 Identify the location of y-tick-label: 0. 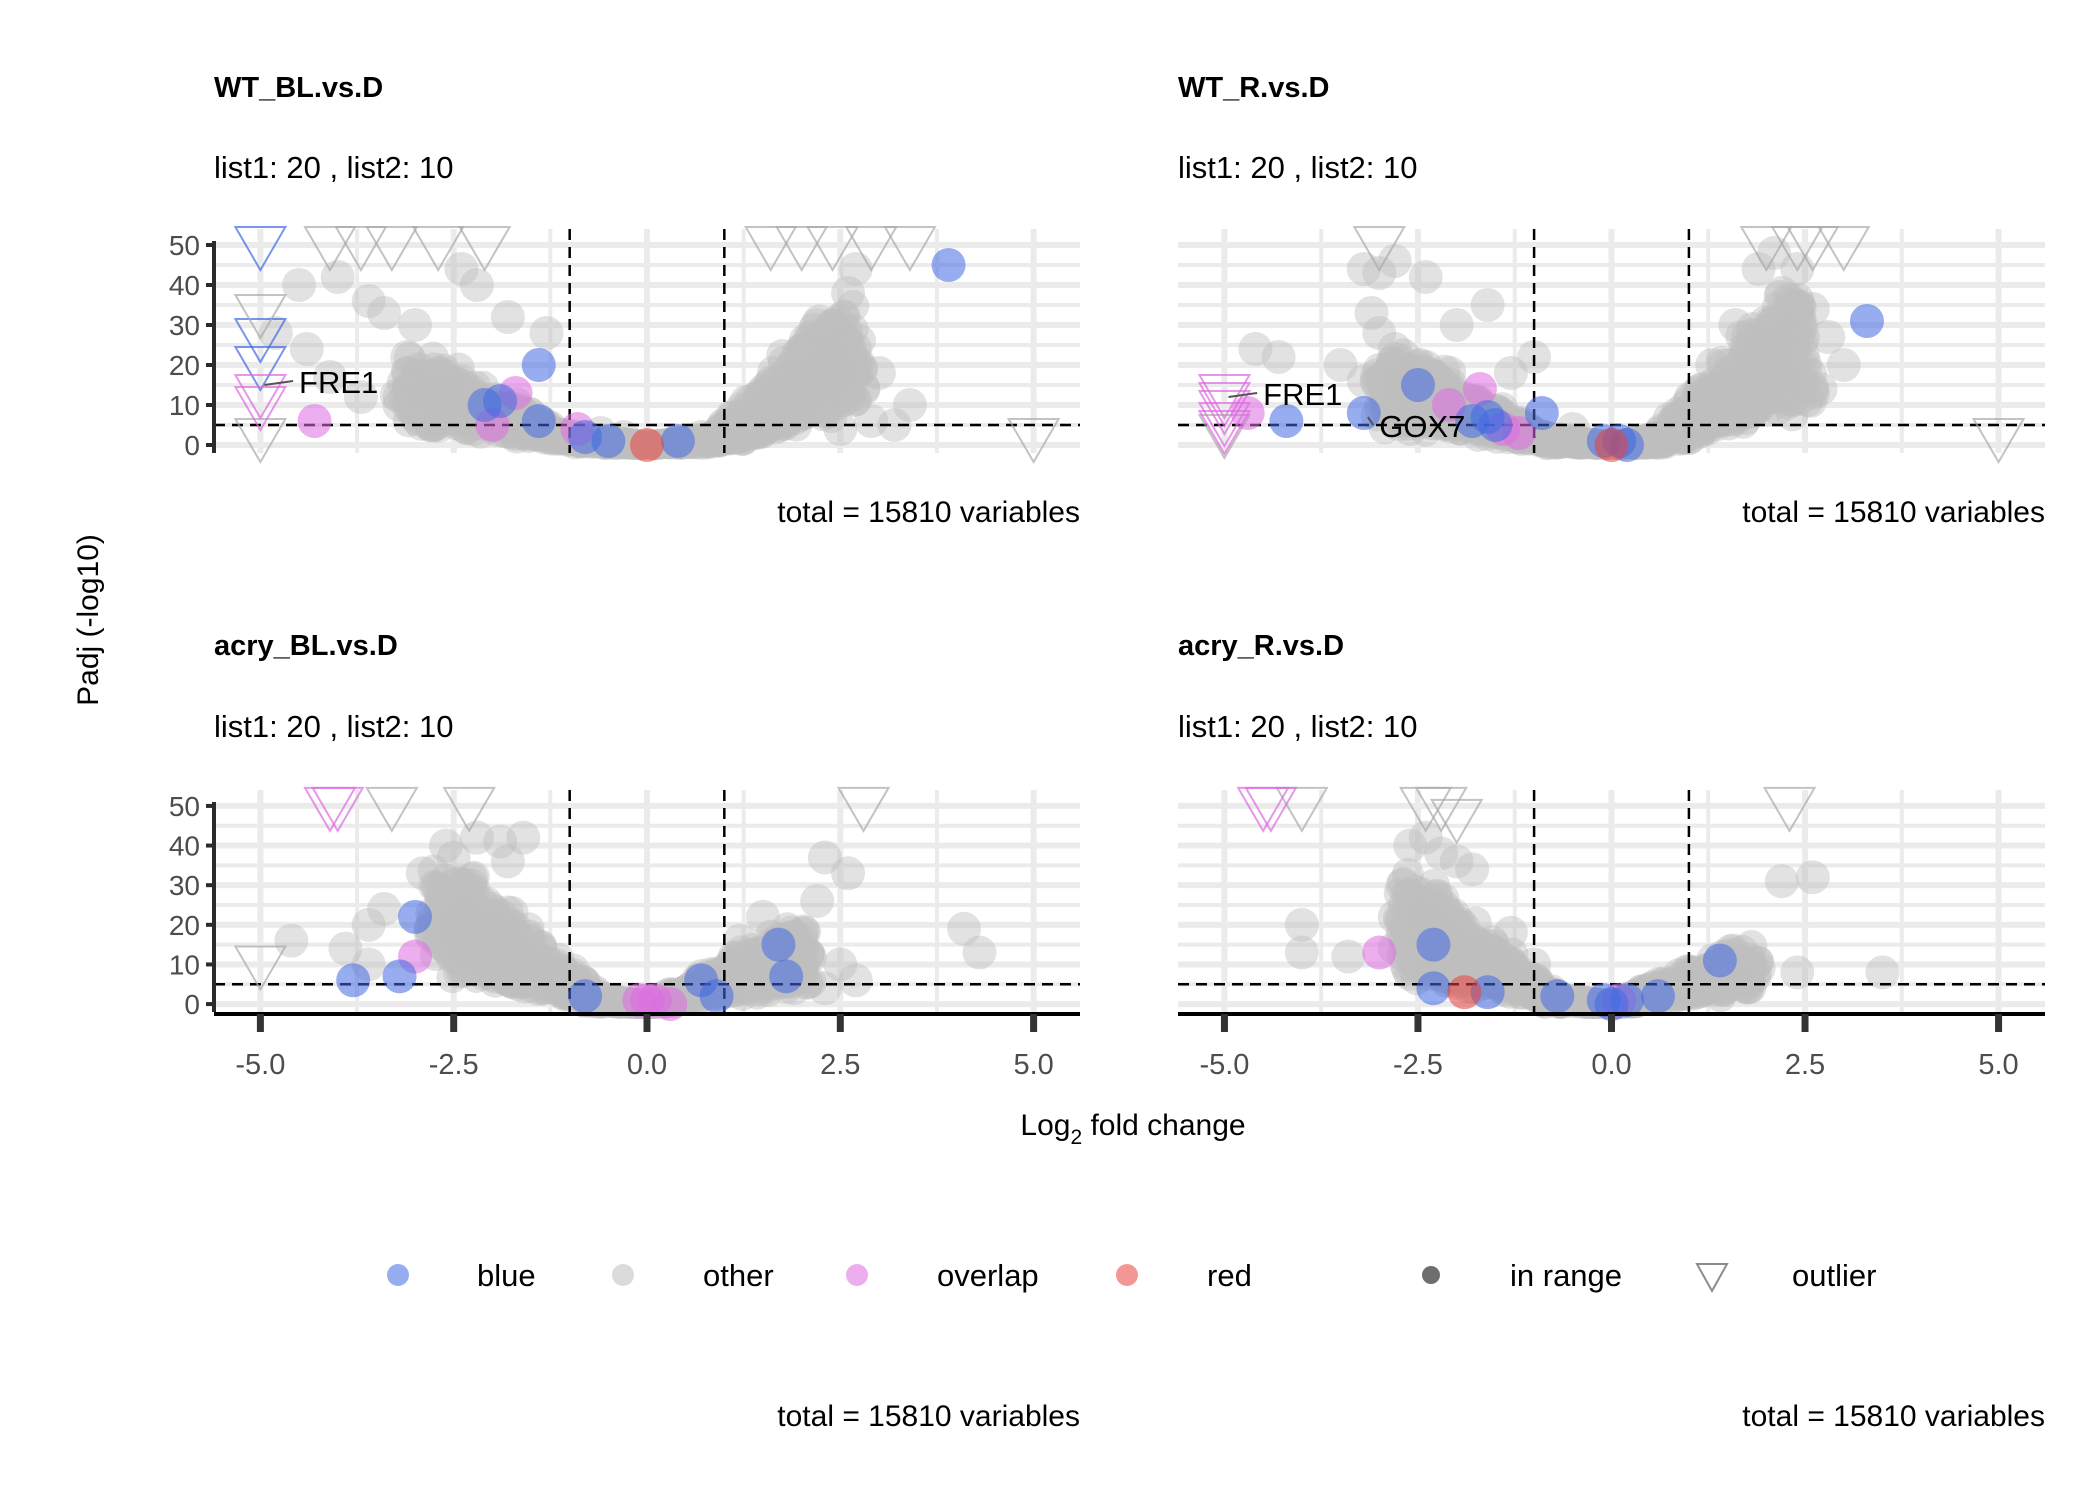
(192, 1004).